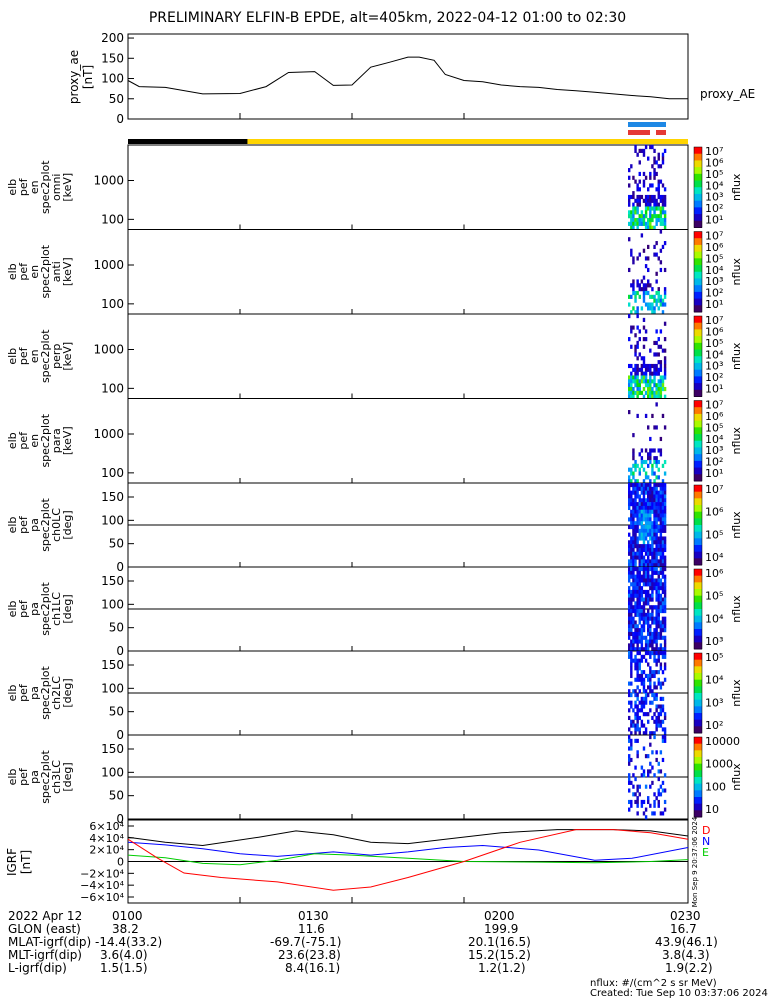  I want to click on pa-panel-1-ylabel-2: pa, so click(34, 609).